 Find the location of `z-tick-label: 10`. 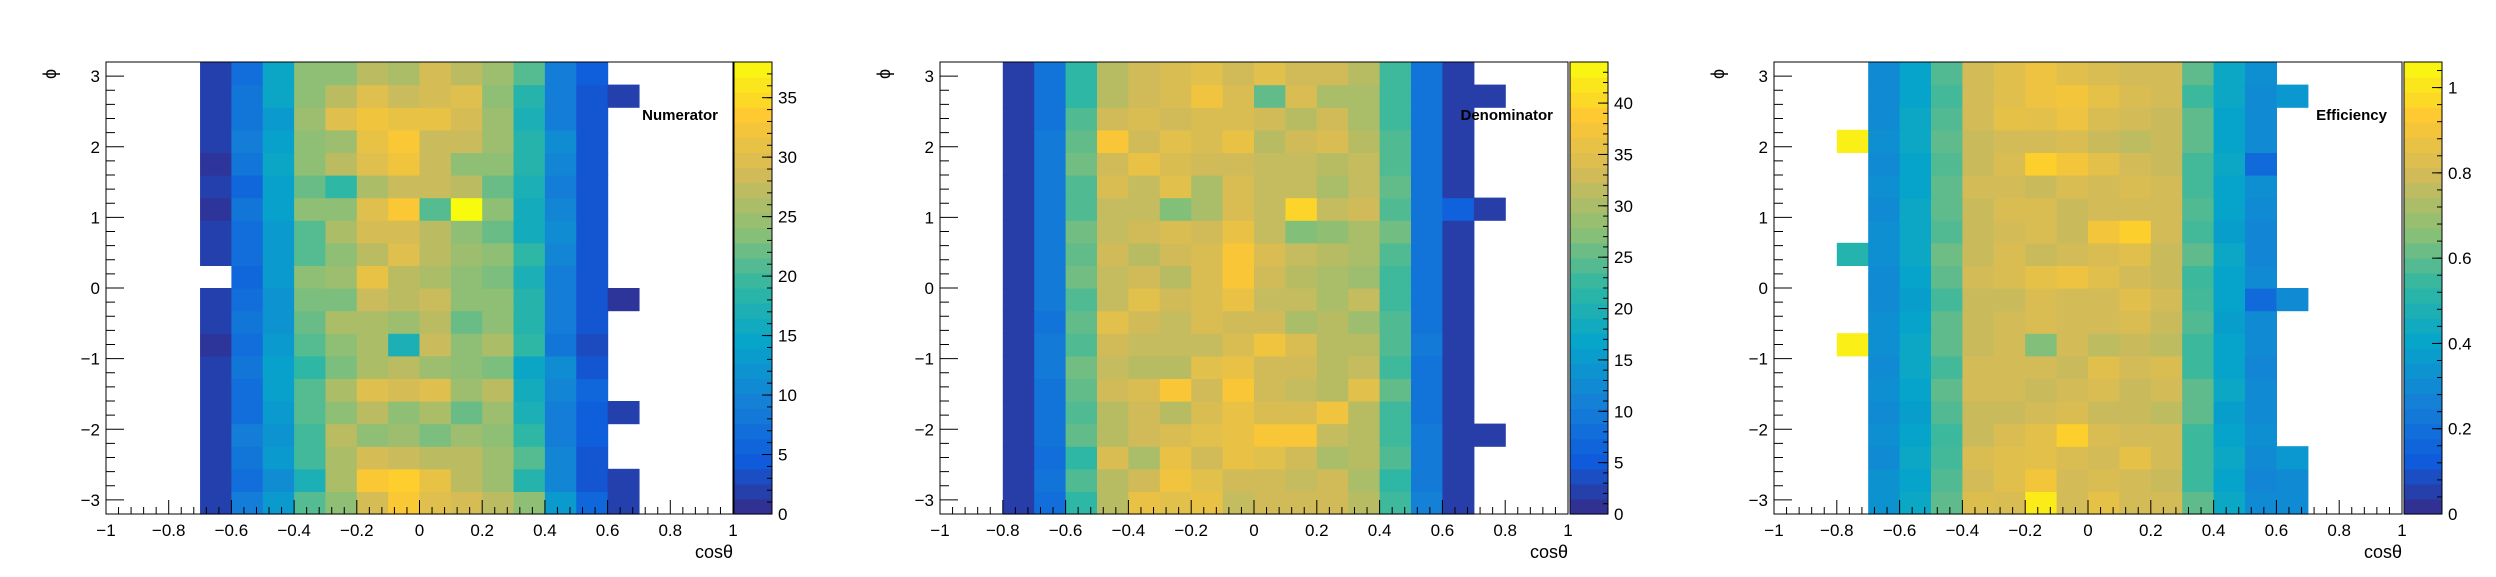

z-tick-label: 10 is located at coordinates (787, 395).